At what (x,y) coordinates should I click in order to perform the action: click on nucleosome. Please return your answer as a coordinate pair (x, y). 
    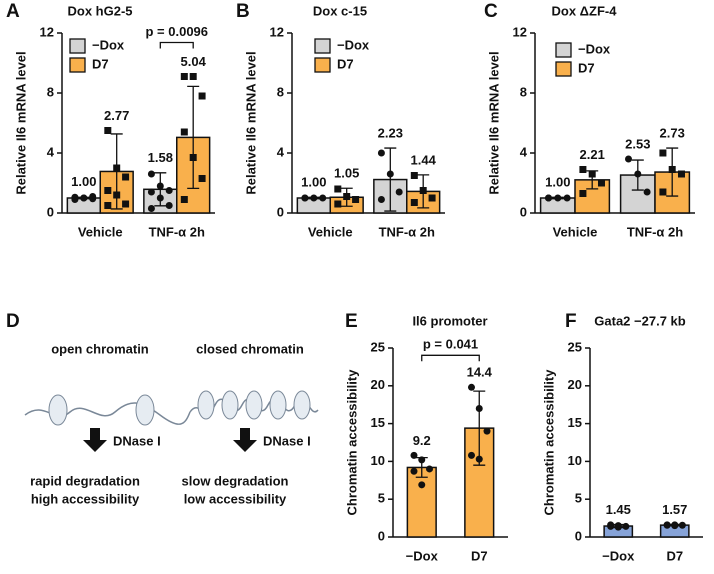
    Looking at the image, I should click on (145, 410).